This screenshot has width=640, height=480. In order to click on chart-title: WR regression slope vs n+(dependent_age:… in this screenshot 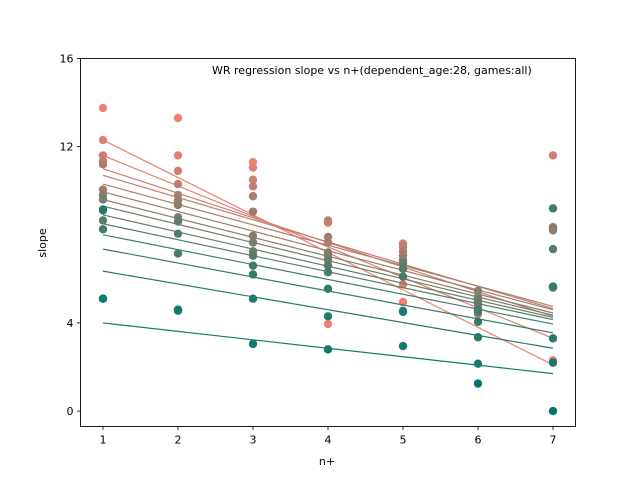, I will do `click(372, 70)`.